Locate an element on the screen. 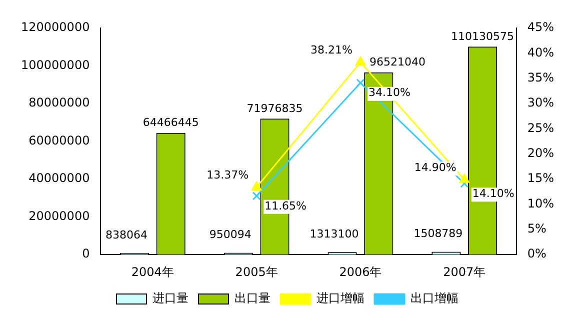 Image resolution: width=575 pixels, height=327 pixels. data-label: 110130575 is located at coordinates (482, 36).